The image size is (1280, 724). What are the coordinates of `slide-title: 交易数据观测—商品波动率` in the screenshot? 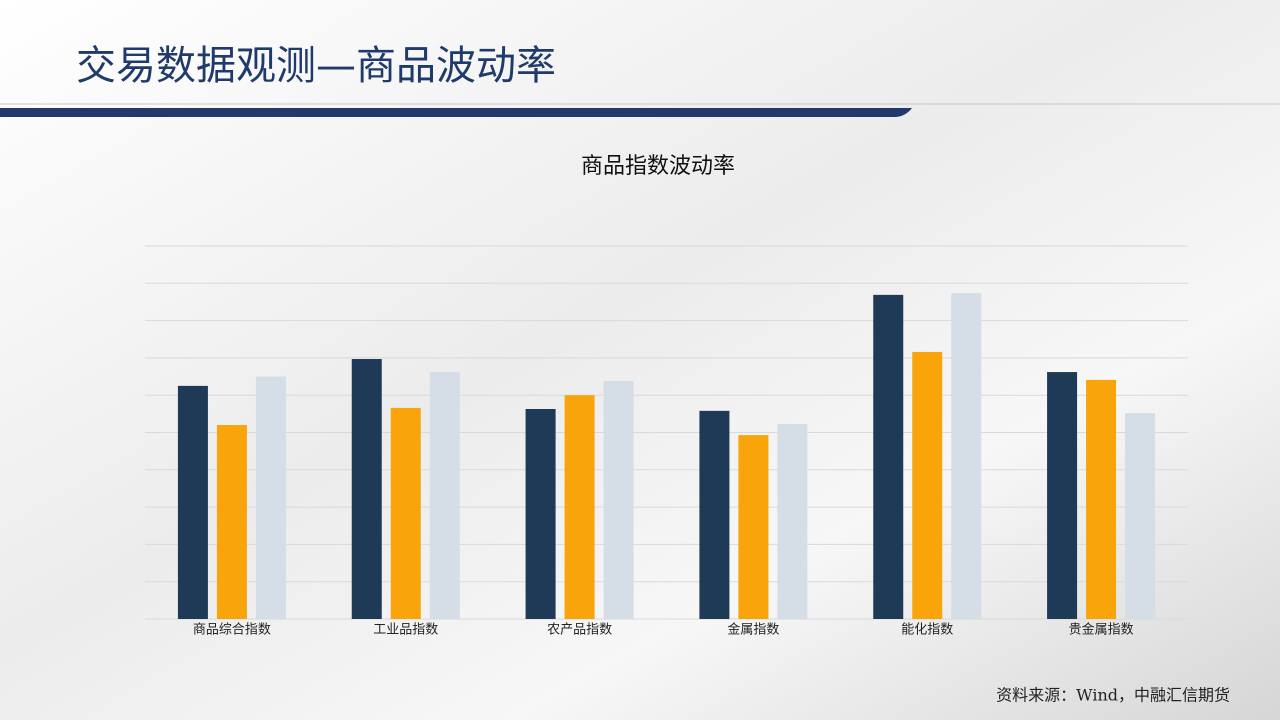 It's located at (316, 66).